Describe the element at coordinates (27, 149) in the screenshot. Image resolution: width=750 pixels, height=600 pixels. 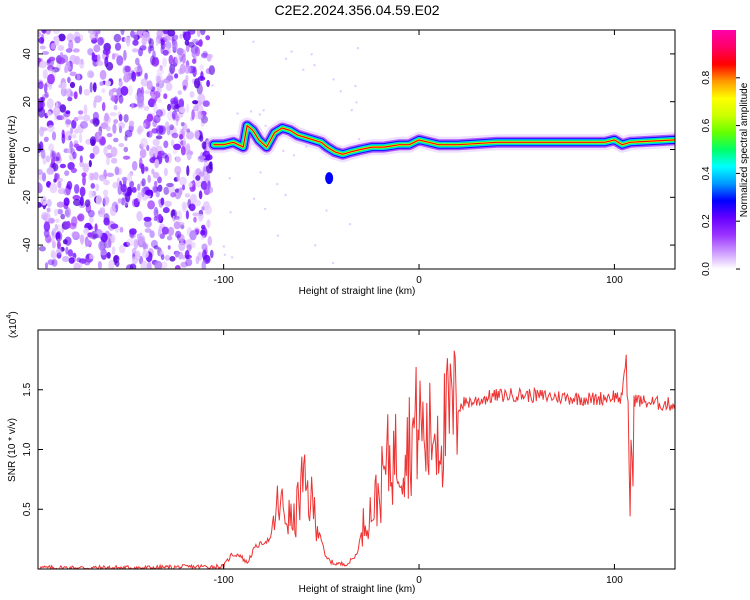
I see `top-y-tick-label: 0` at that location.